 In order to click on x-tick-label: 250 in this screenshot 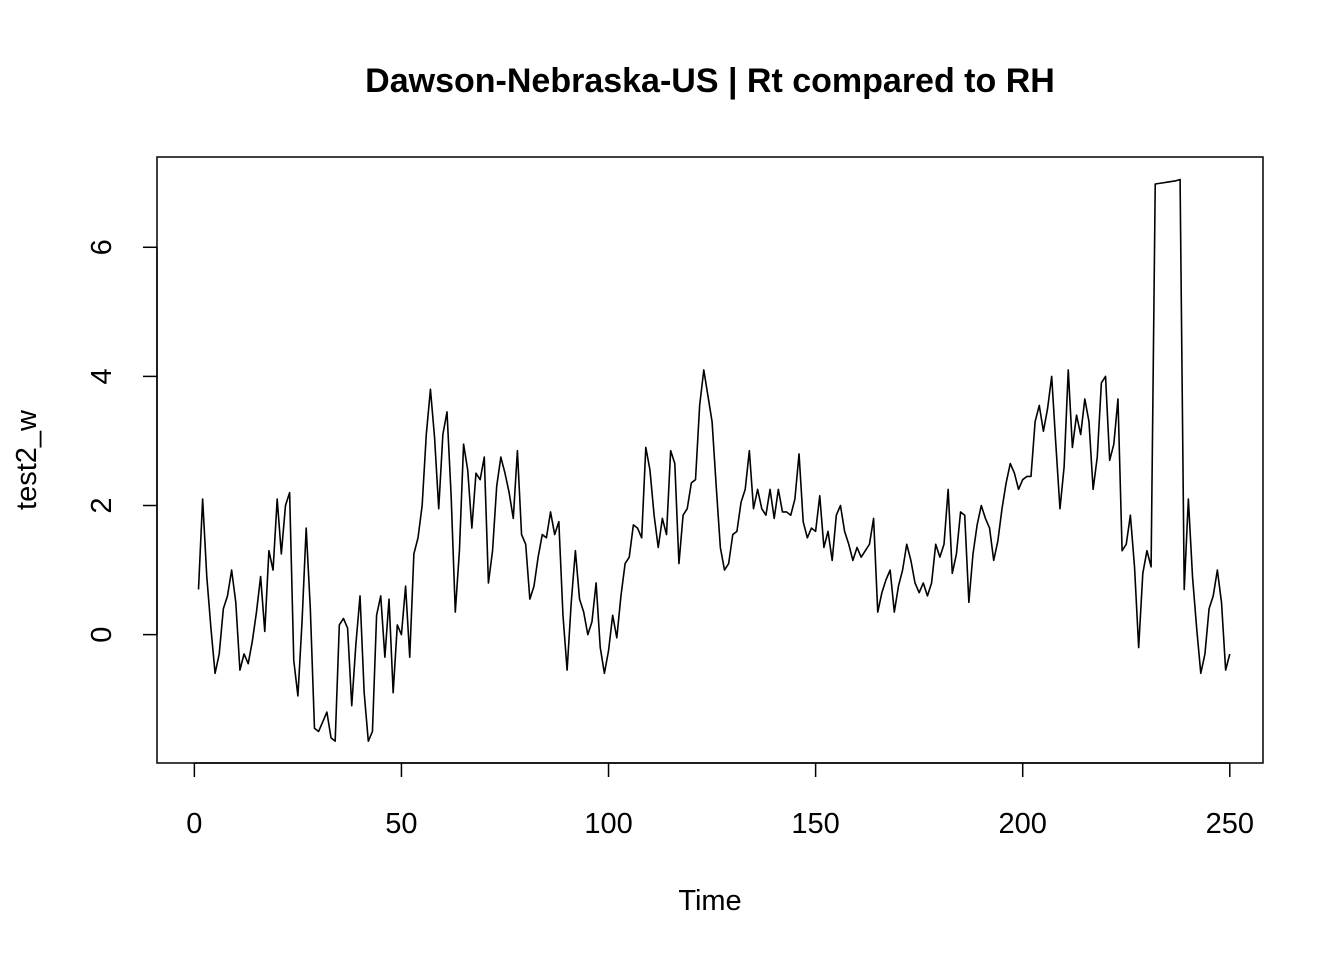, I will do `click(1230, 824)`.